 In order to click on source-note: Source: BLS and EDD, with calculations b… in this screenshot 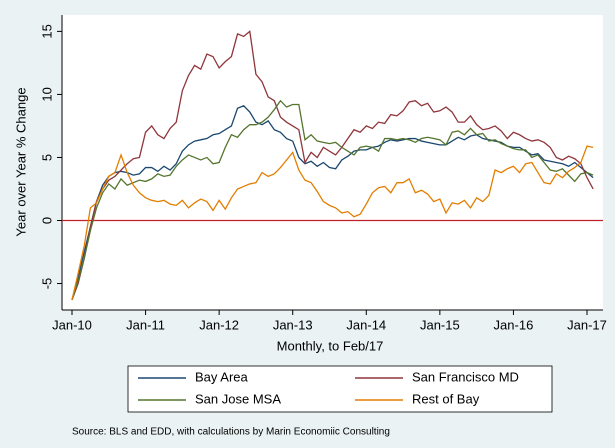, I will do `click(231, 432)`.